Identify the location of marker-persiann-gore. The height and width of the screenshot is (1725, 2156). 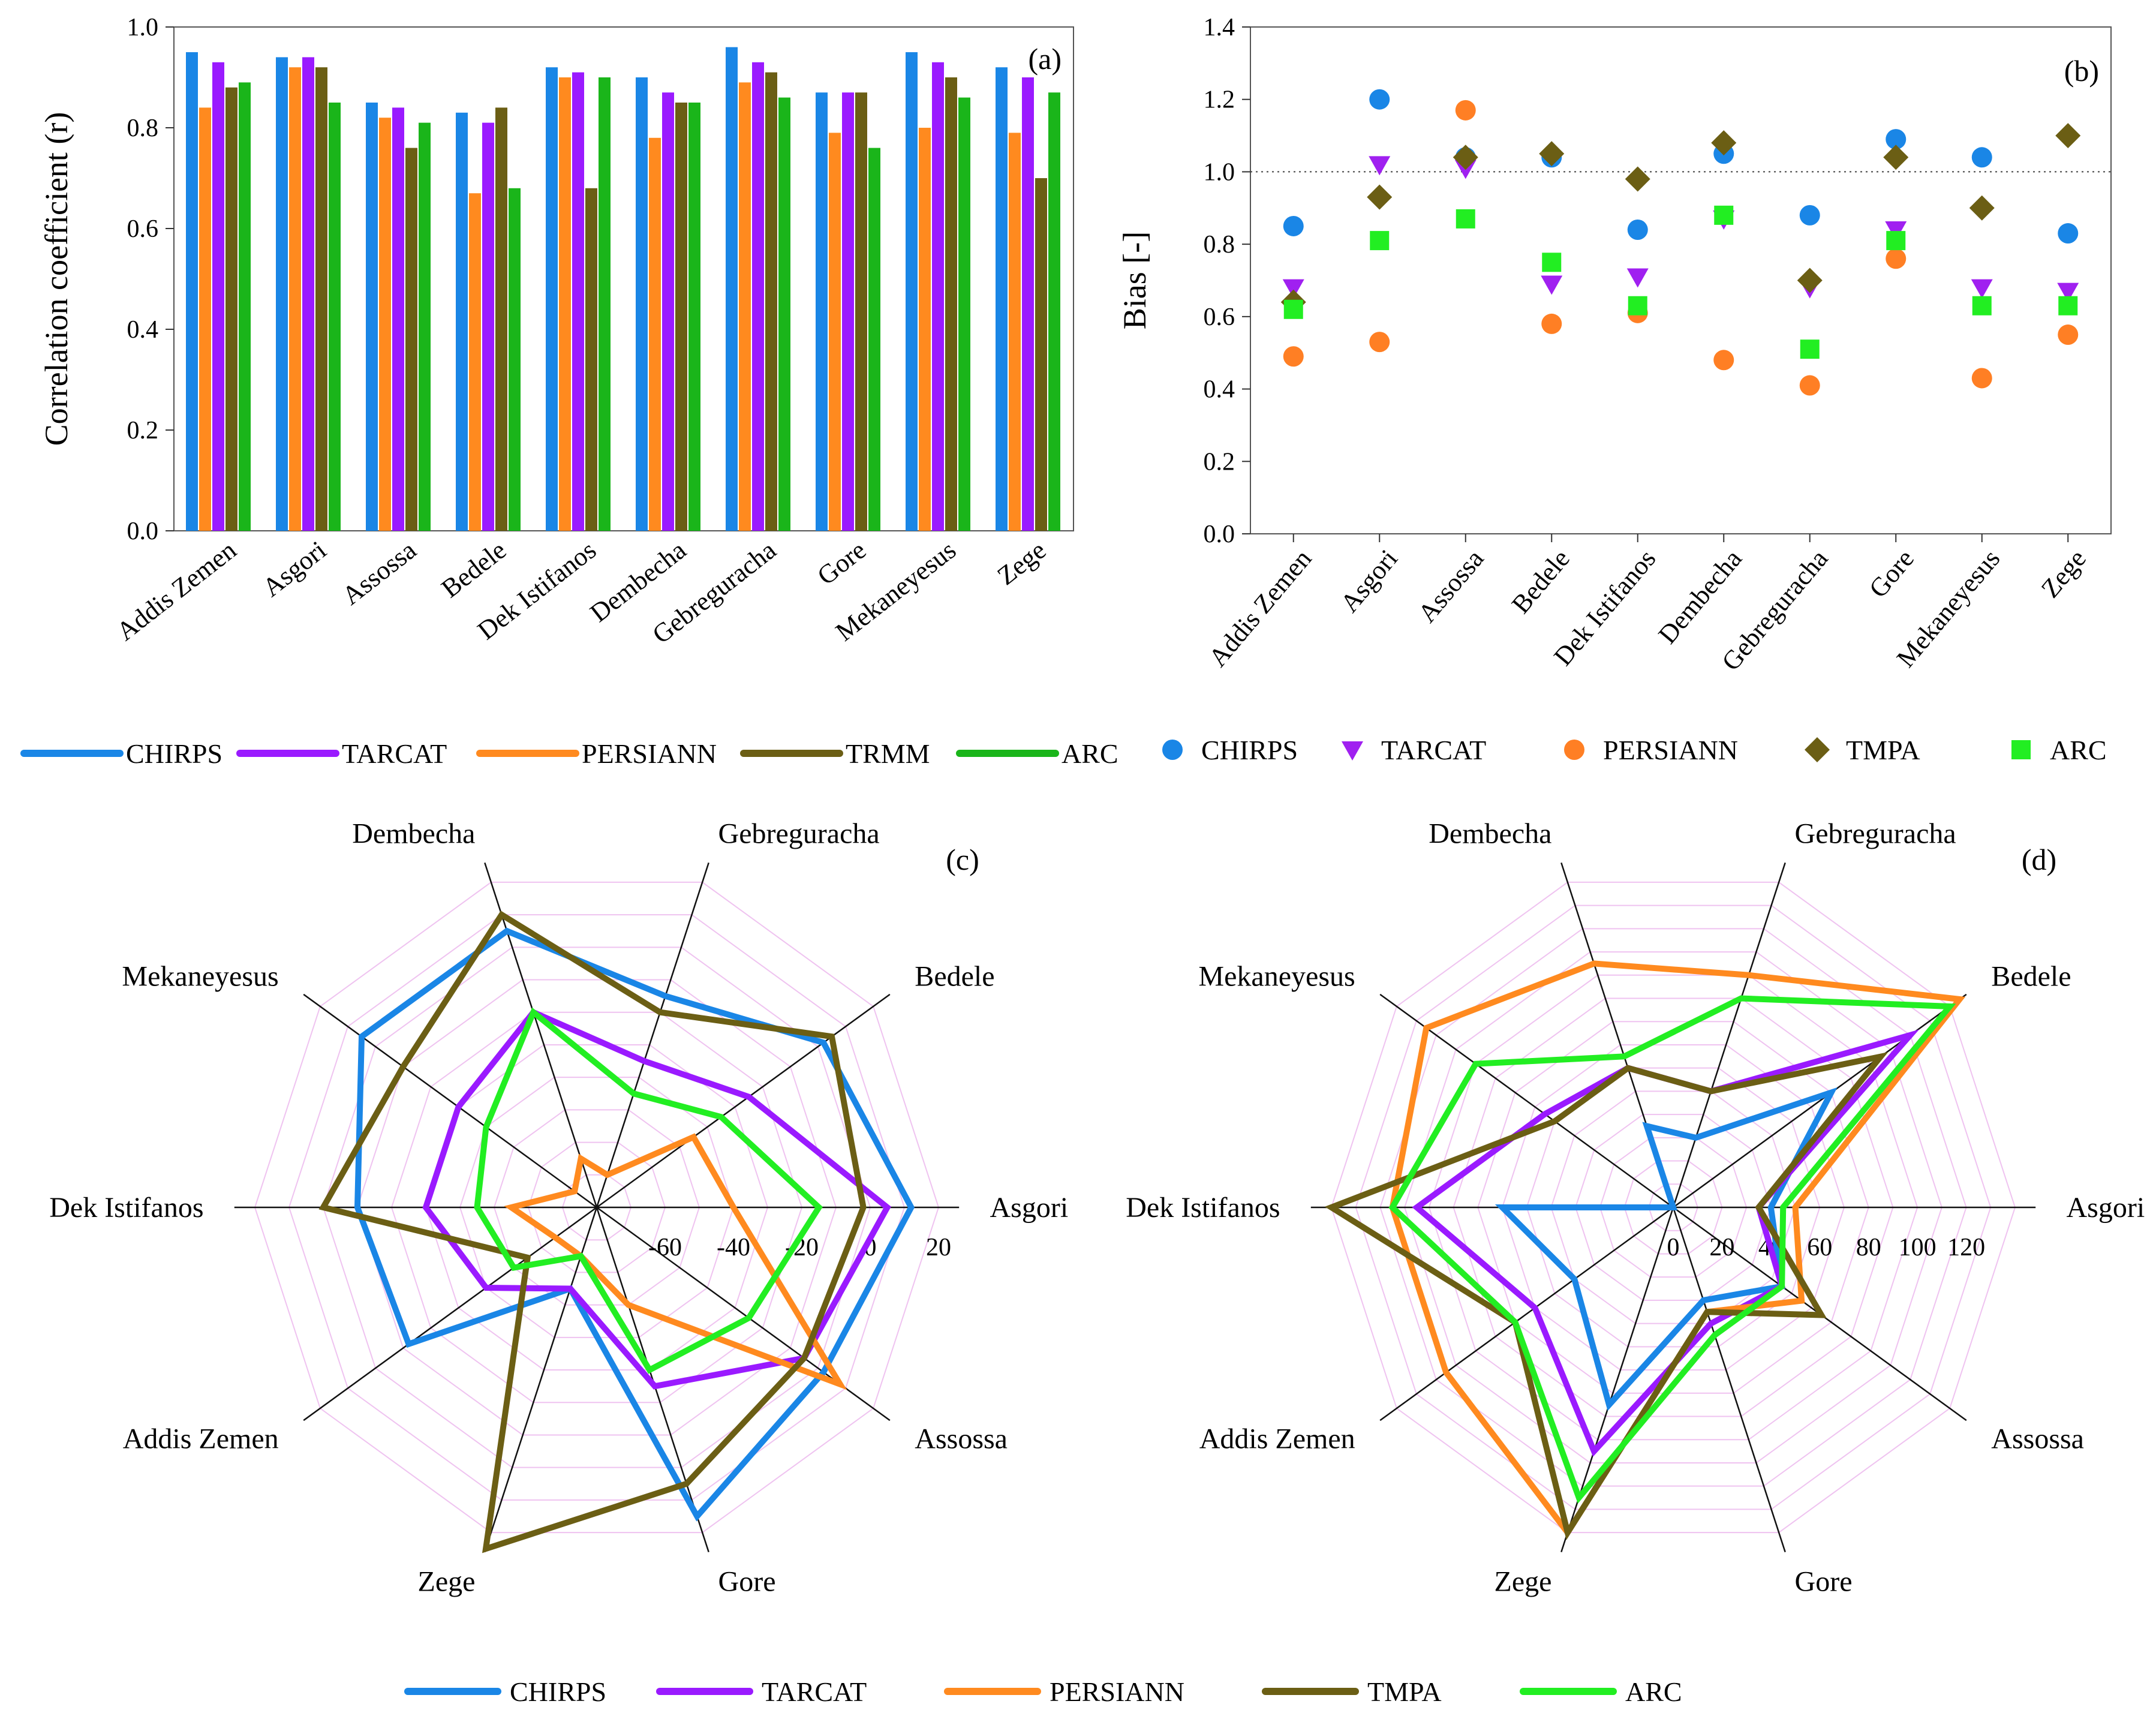
(1897, 258).